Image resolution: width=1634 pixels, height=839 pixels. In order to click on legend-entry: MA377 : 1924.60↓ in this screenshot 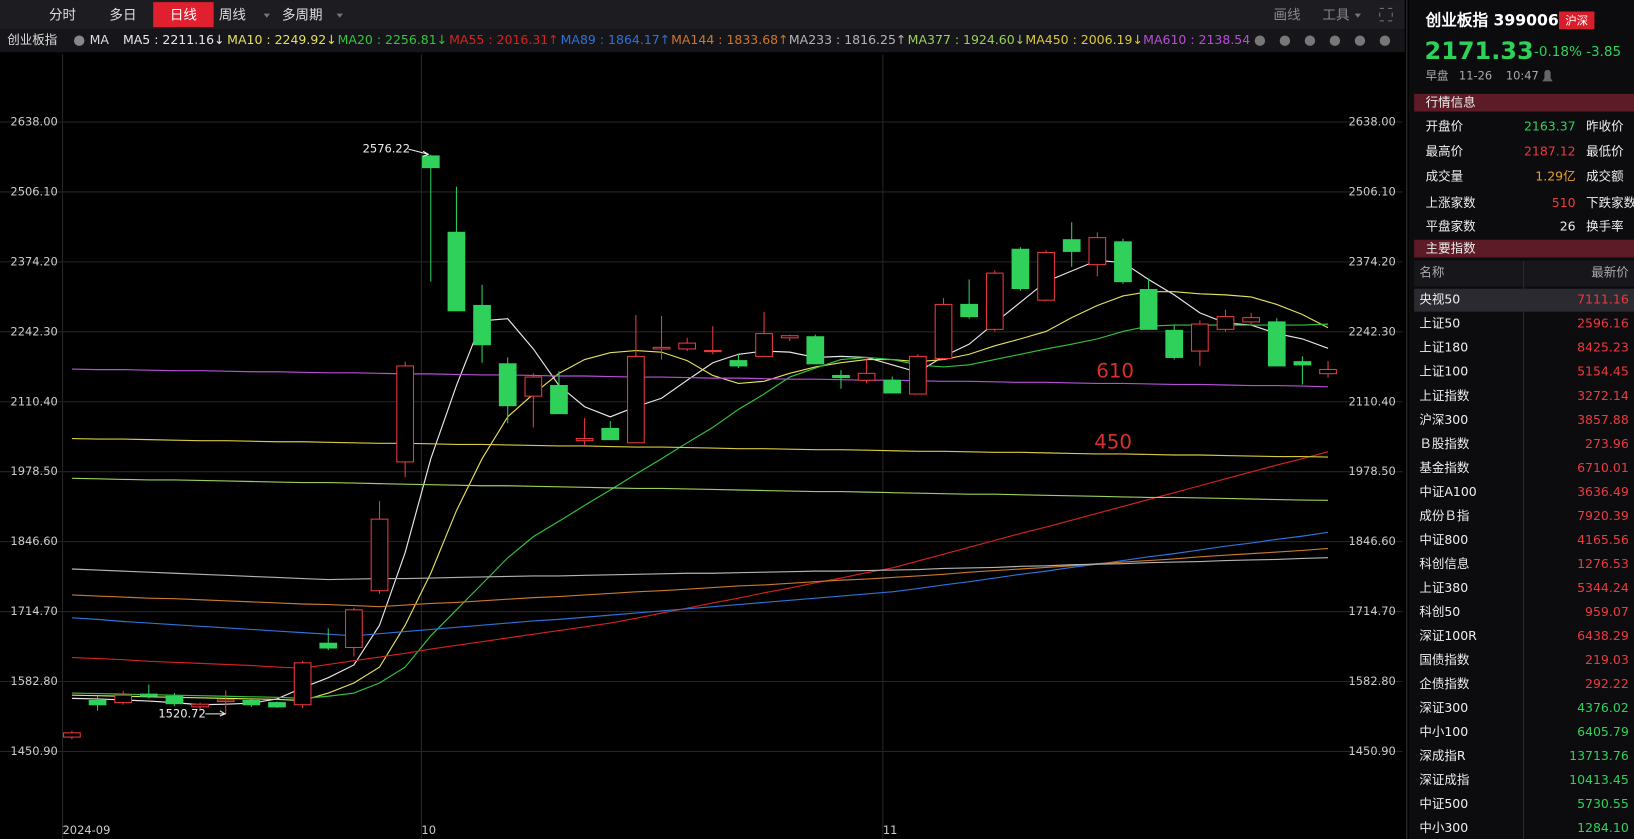, I will do `click(967, 39)`.